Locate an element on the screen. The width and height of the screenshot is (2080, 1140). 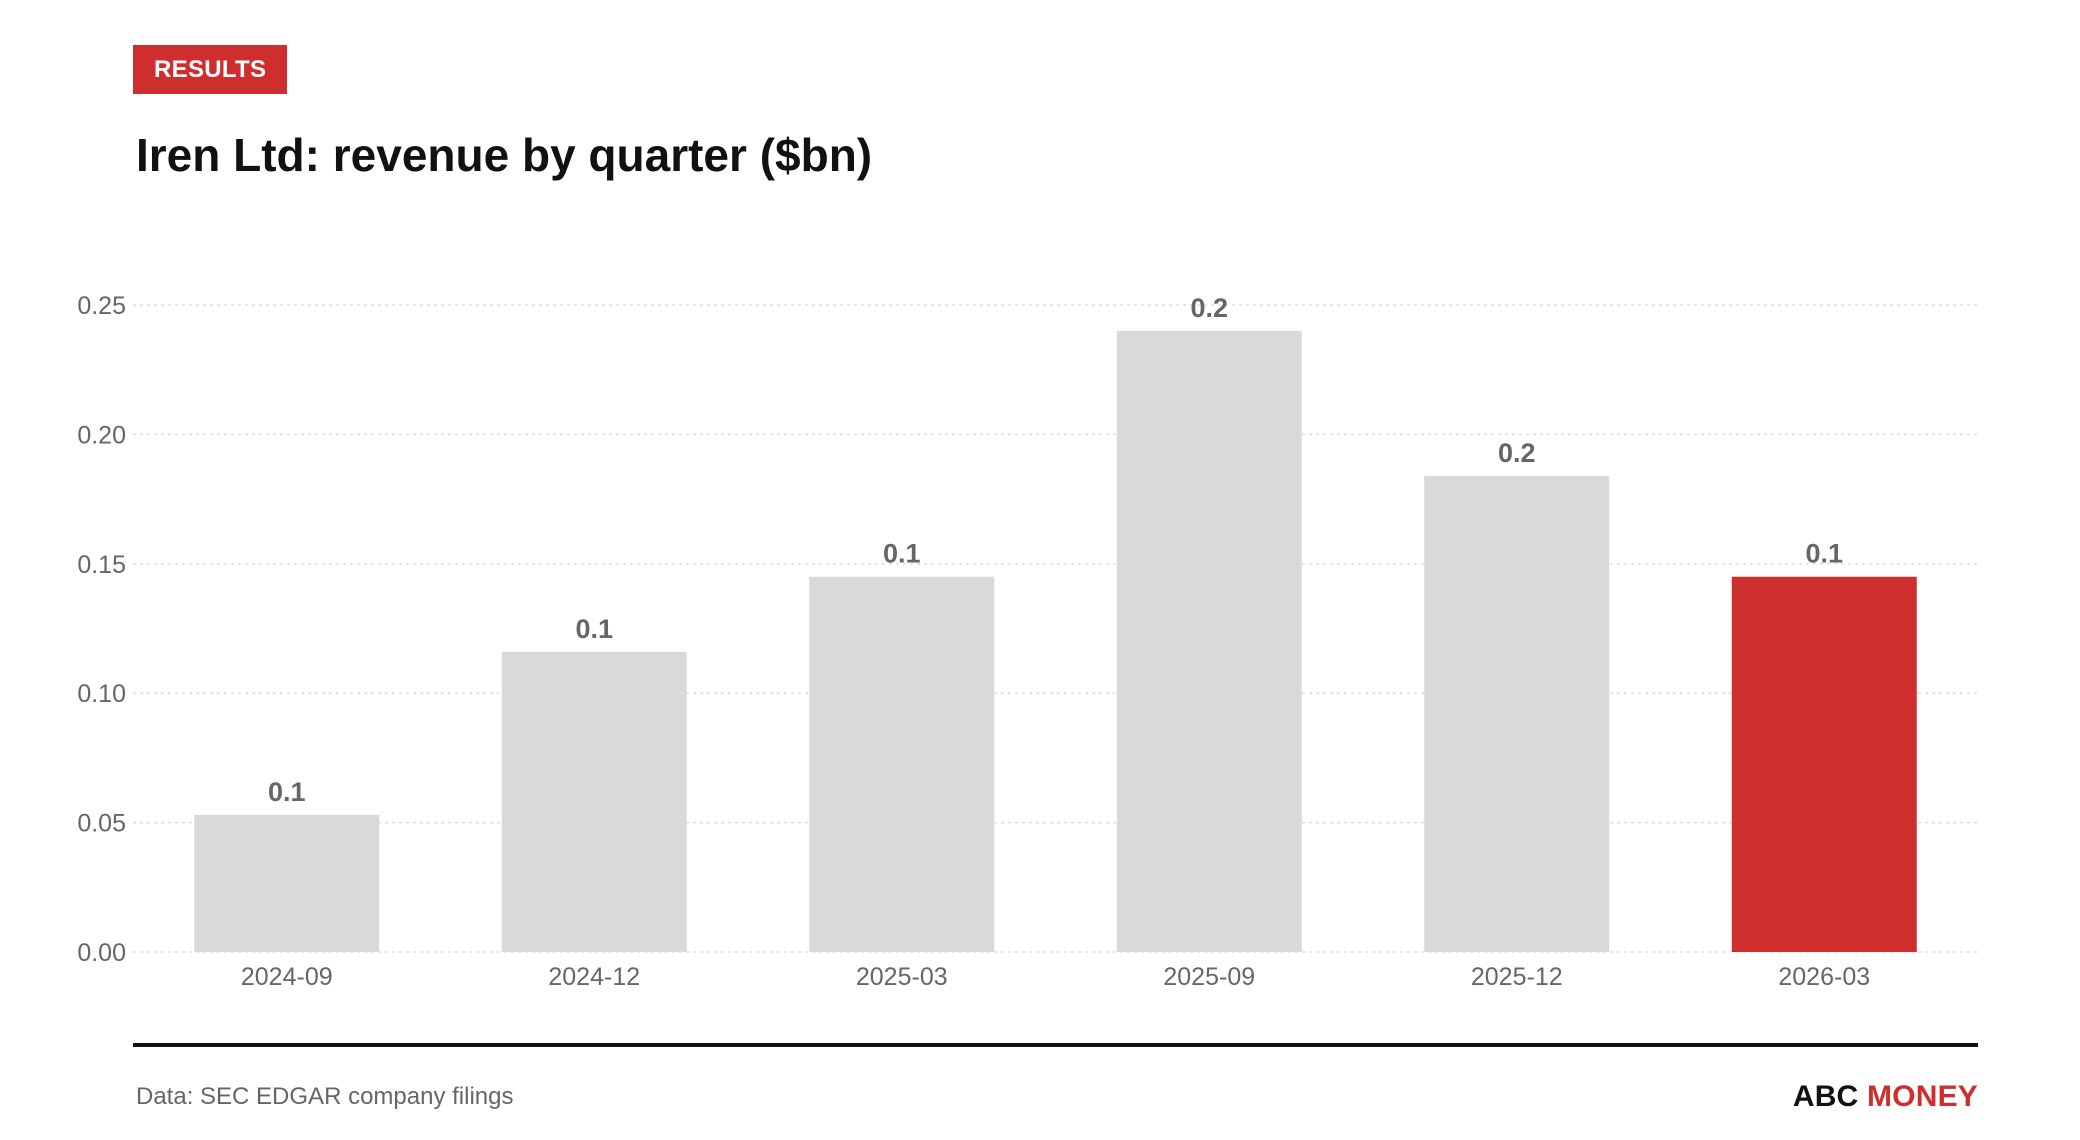
y-tick-label: 0.05 is located at coordinates (101, 824).